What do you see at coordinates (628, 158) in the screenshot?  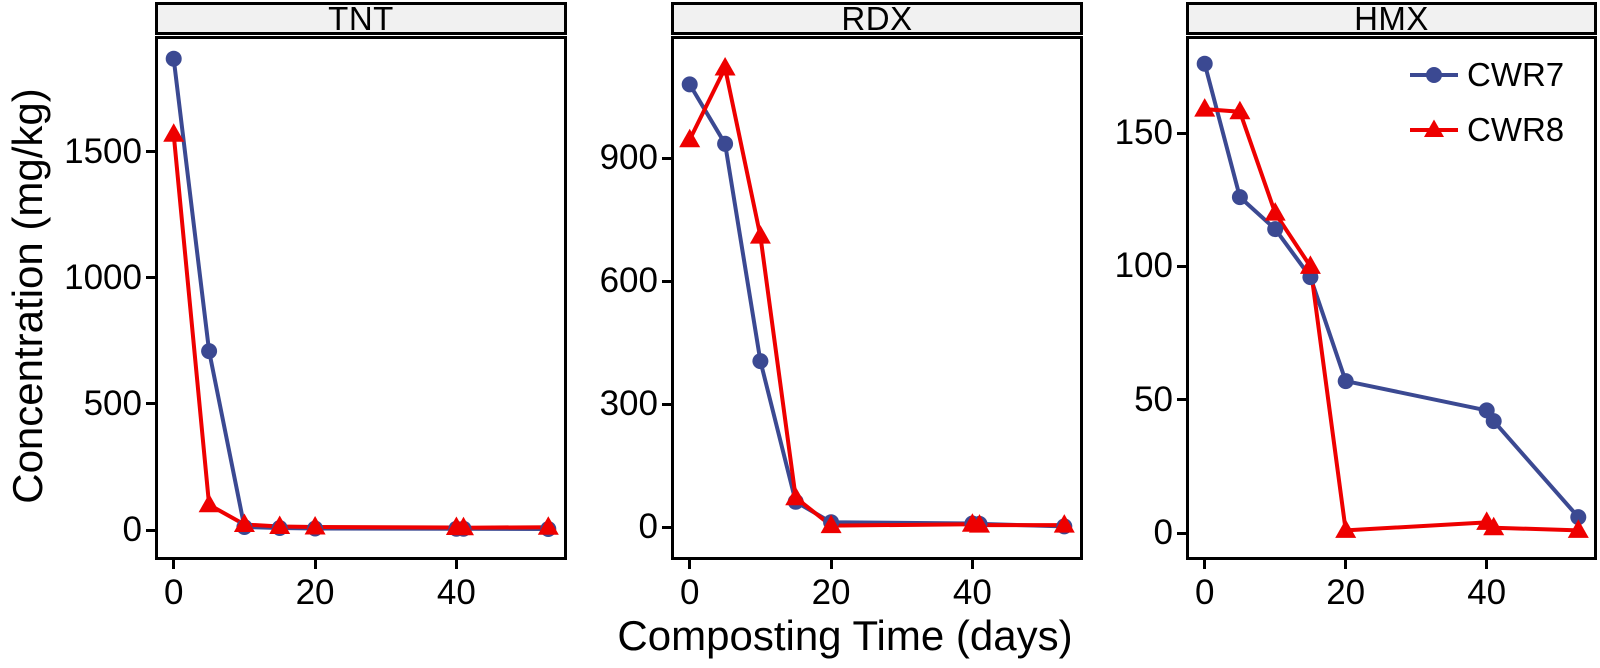 I see `y-tick-label: 900` at bounding box center [628, 158].